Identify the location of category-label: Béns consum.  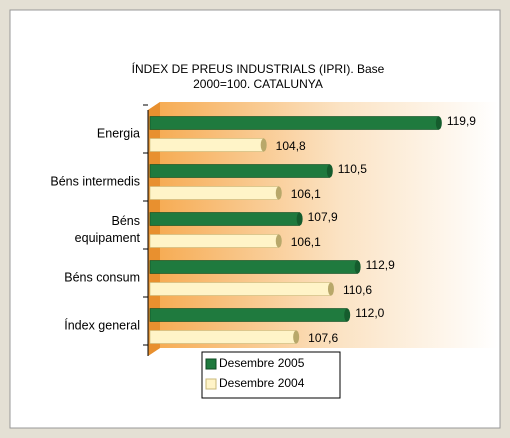
(102, 277).